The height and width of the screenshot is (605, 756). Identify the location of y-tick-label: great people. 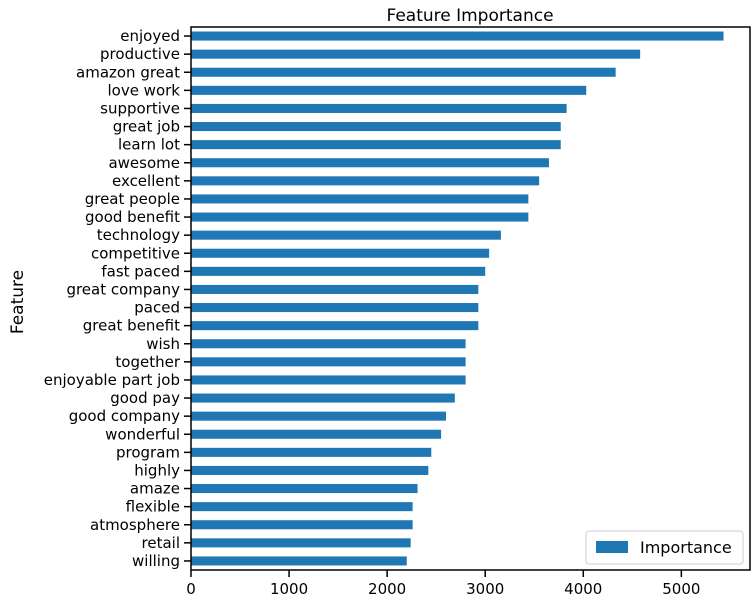
(132, 199).